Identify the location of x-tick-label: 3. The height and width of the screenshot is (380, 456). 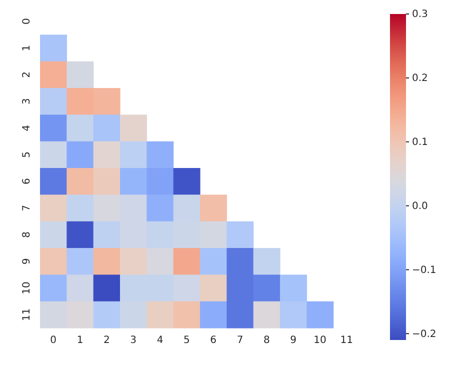
(133, 340).